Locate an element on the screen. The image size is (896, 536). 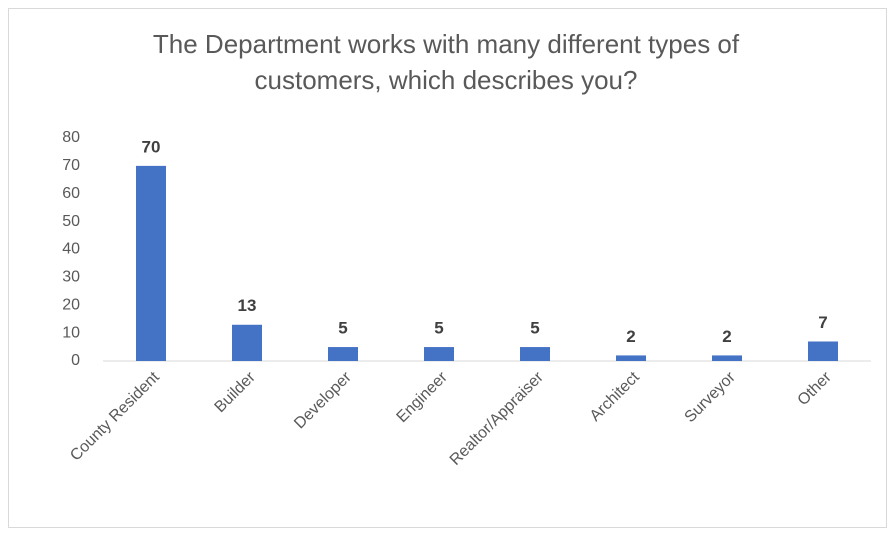
data-label: 7 is located at coordinates (822, 322).